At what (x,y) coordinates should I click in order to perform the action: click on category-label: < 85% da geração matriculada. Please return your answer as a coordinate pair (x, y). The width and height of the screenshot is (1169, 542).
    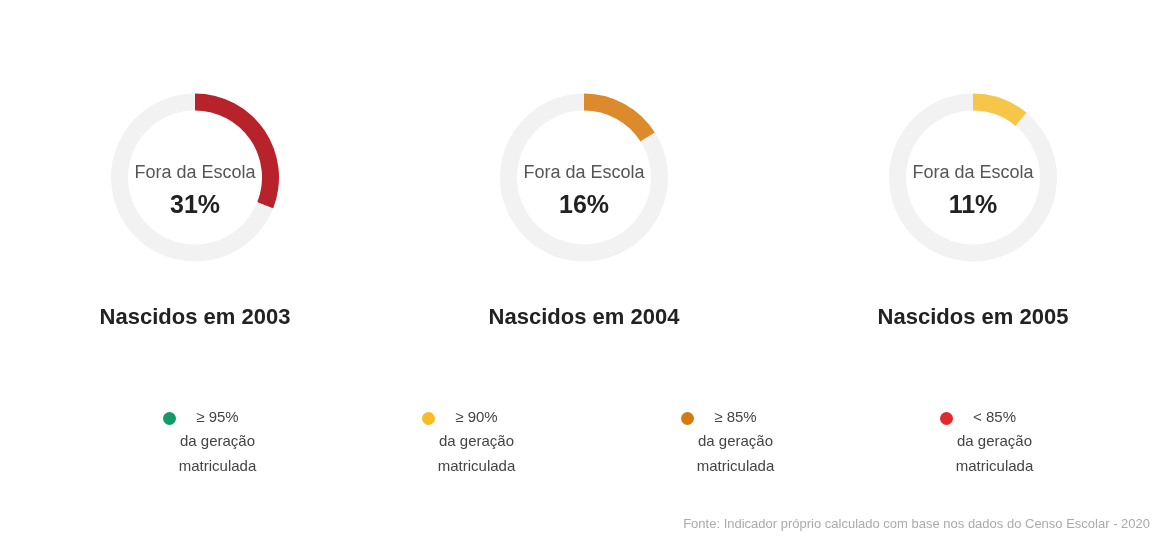
    Looking at the image, I should click on (994, 440).